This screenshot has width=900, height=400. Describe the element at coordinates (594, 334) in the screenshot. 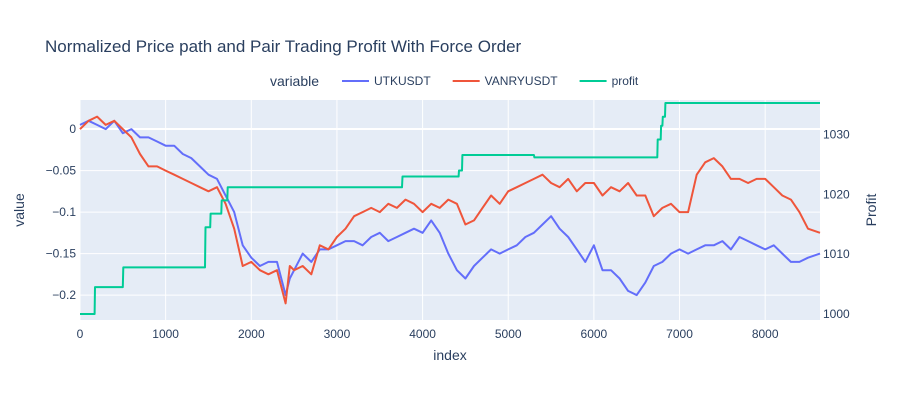

I see `x-tick-label: 6000` at that location.